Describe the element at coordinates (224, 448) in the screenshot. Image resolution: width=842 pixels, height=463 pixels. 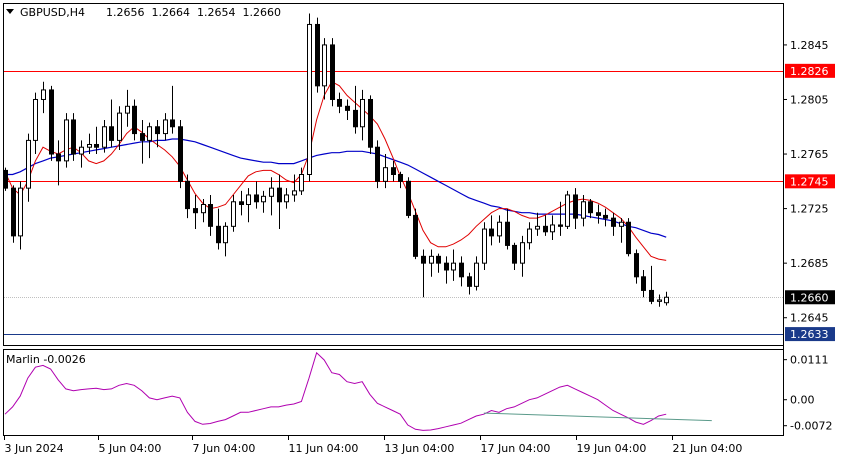
I see `time-tick-label: 7 Jun 04:00` at that location.